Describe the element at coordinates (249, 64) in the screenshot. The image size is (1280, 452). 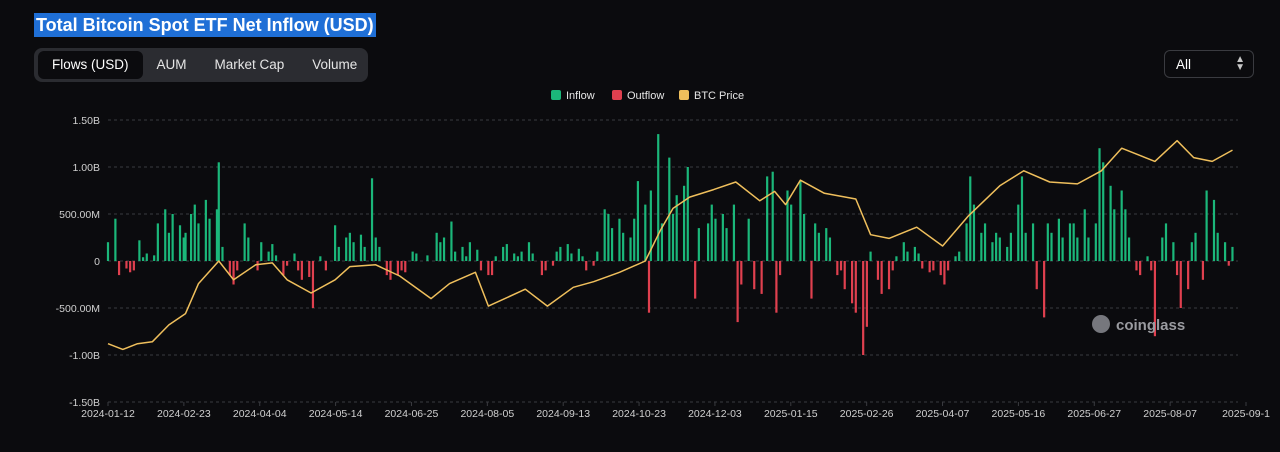
I see `tab-market-cap: Market Cap` at that location.